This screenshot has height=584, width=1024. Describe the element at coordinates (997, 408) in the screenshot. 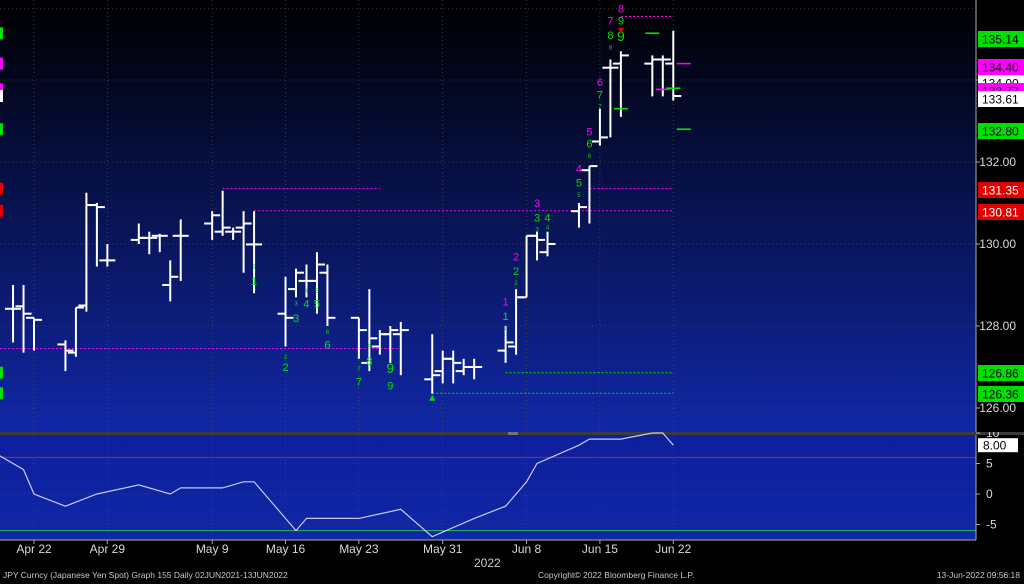

I see `y-tick-label: 126.00` at that location.